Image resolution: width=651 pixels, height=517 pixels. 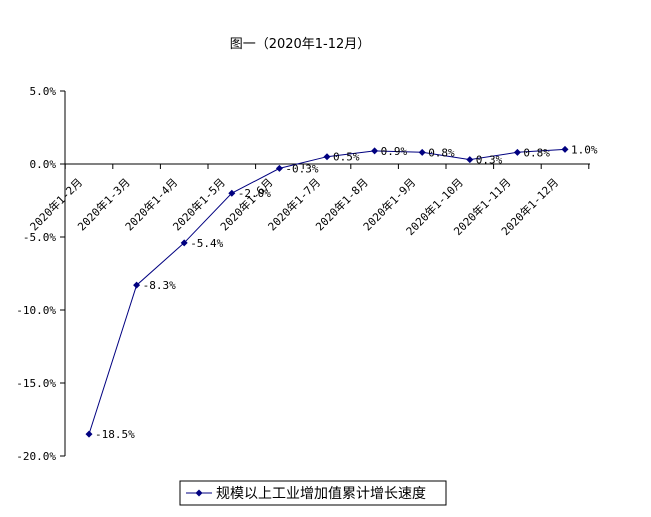 I want to click on data-label: -2.0%, so click(x=254, y=193).